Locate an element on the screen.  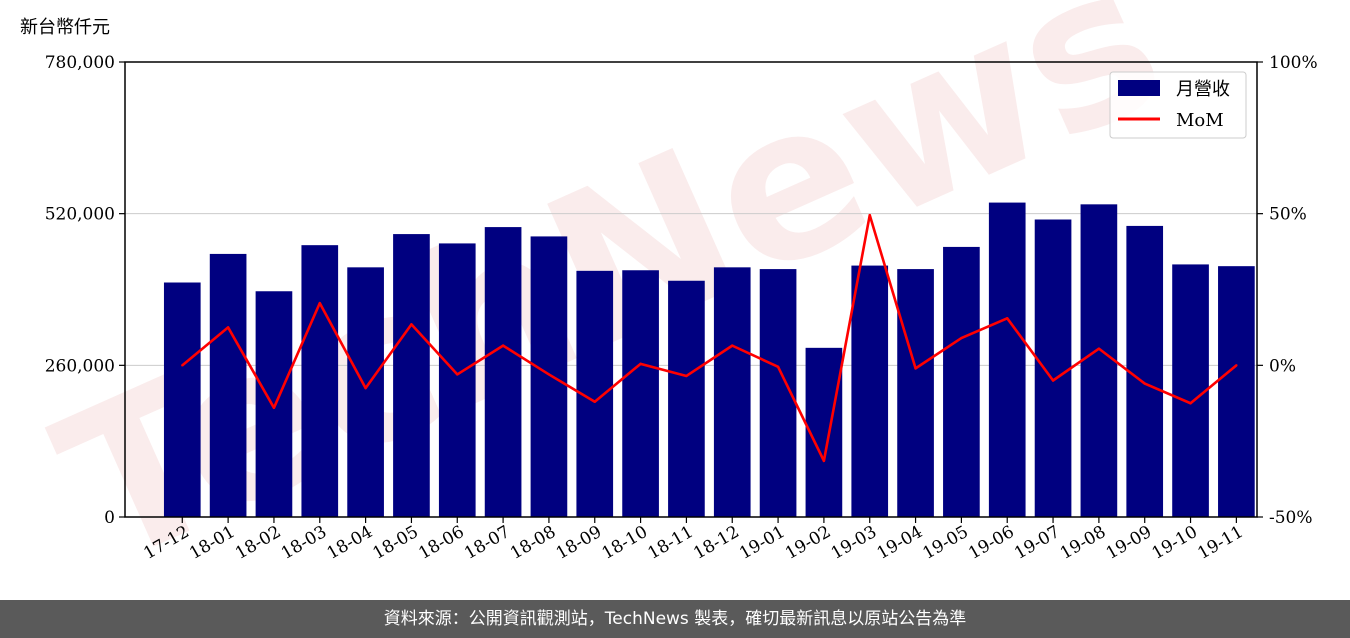
x-tick-label: 18-06 is located at coordinates (441, 543).